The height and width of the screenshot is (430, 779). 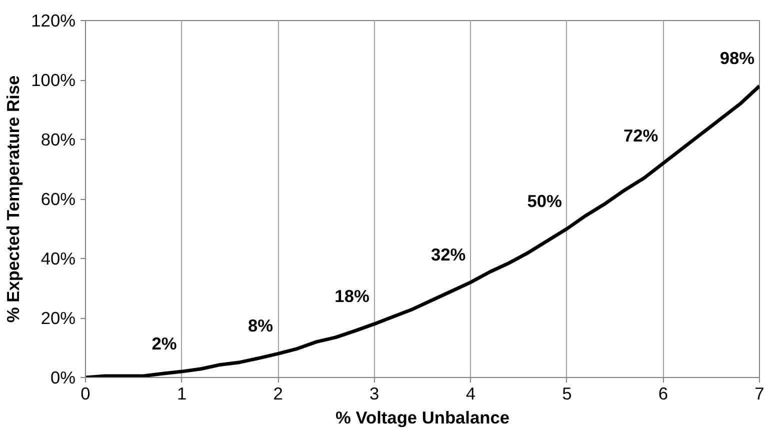 I want to click on annotation: 2%, so click(x=164, y=344).